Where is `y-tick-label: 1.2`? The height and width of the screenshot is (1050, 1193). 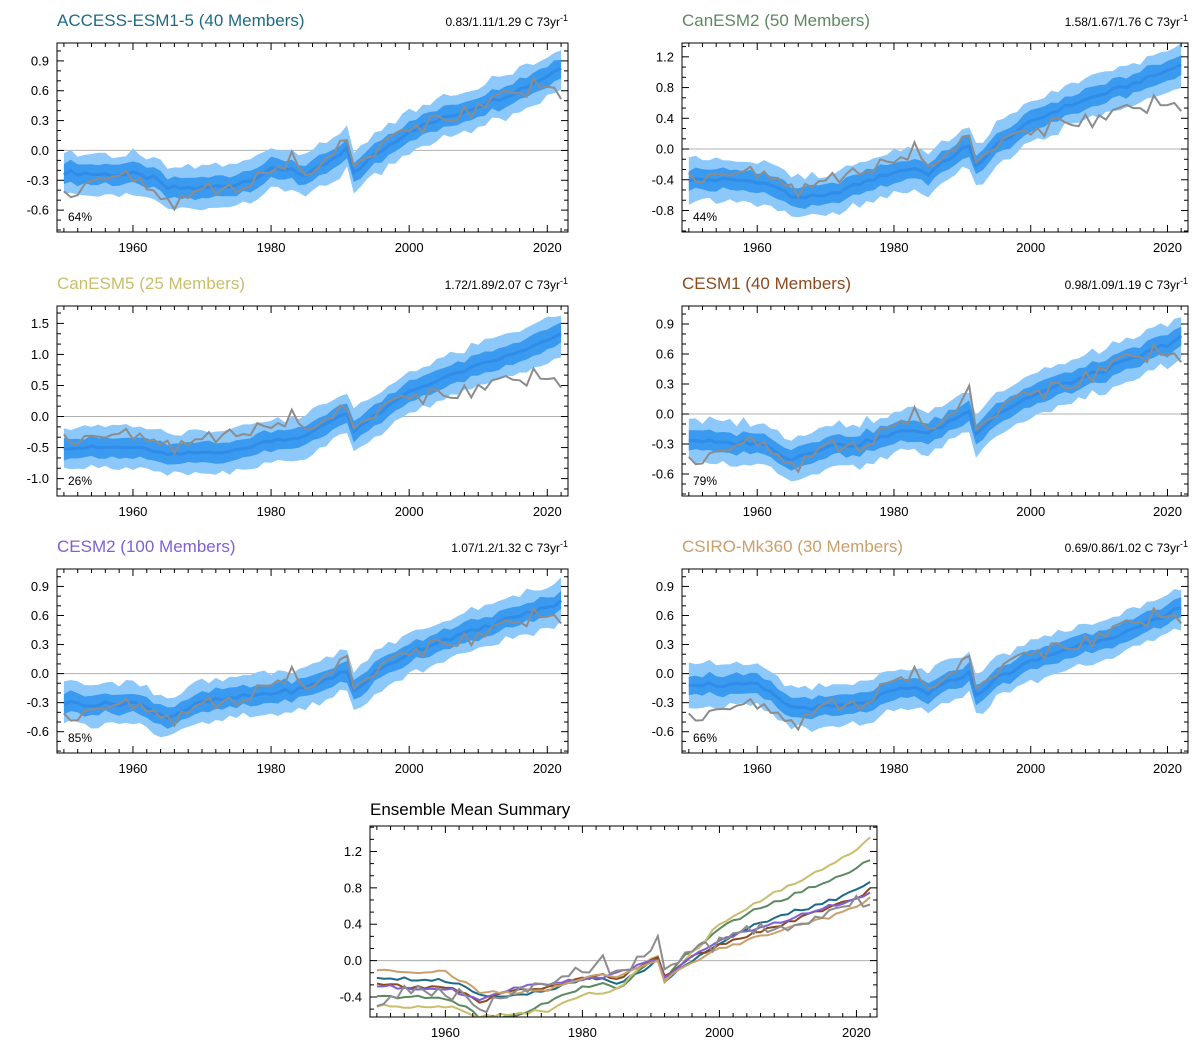
y-tick-label: 1.2 is located at coordinates (665, 56).